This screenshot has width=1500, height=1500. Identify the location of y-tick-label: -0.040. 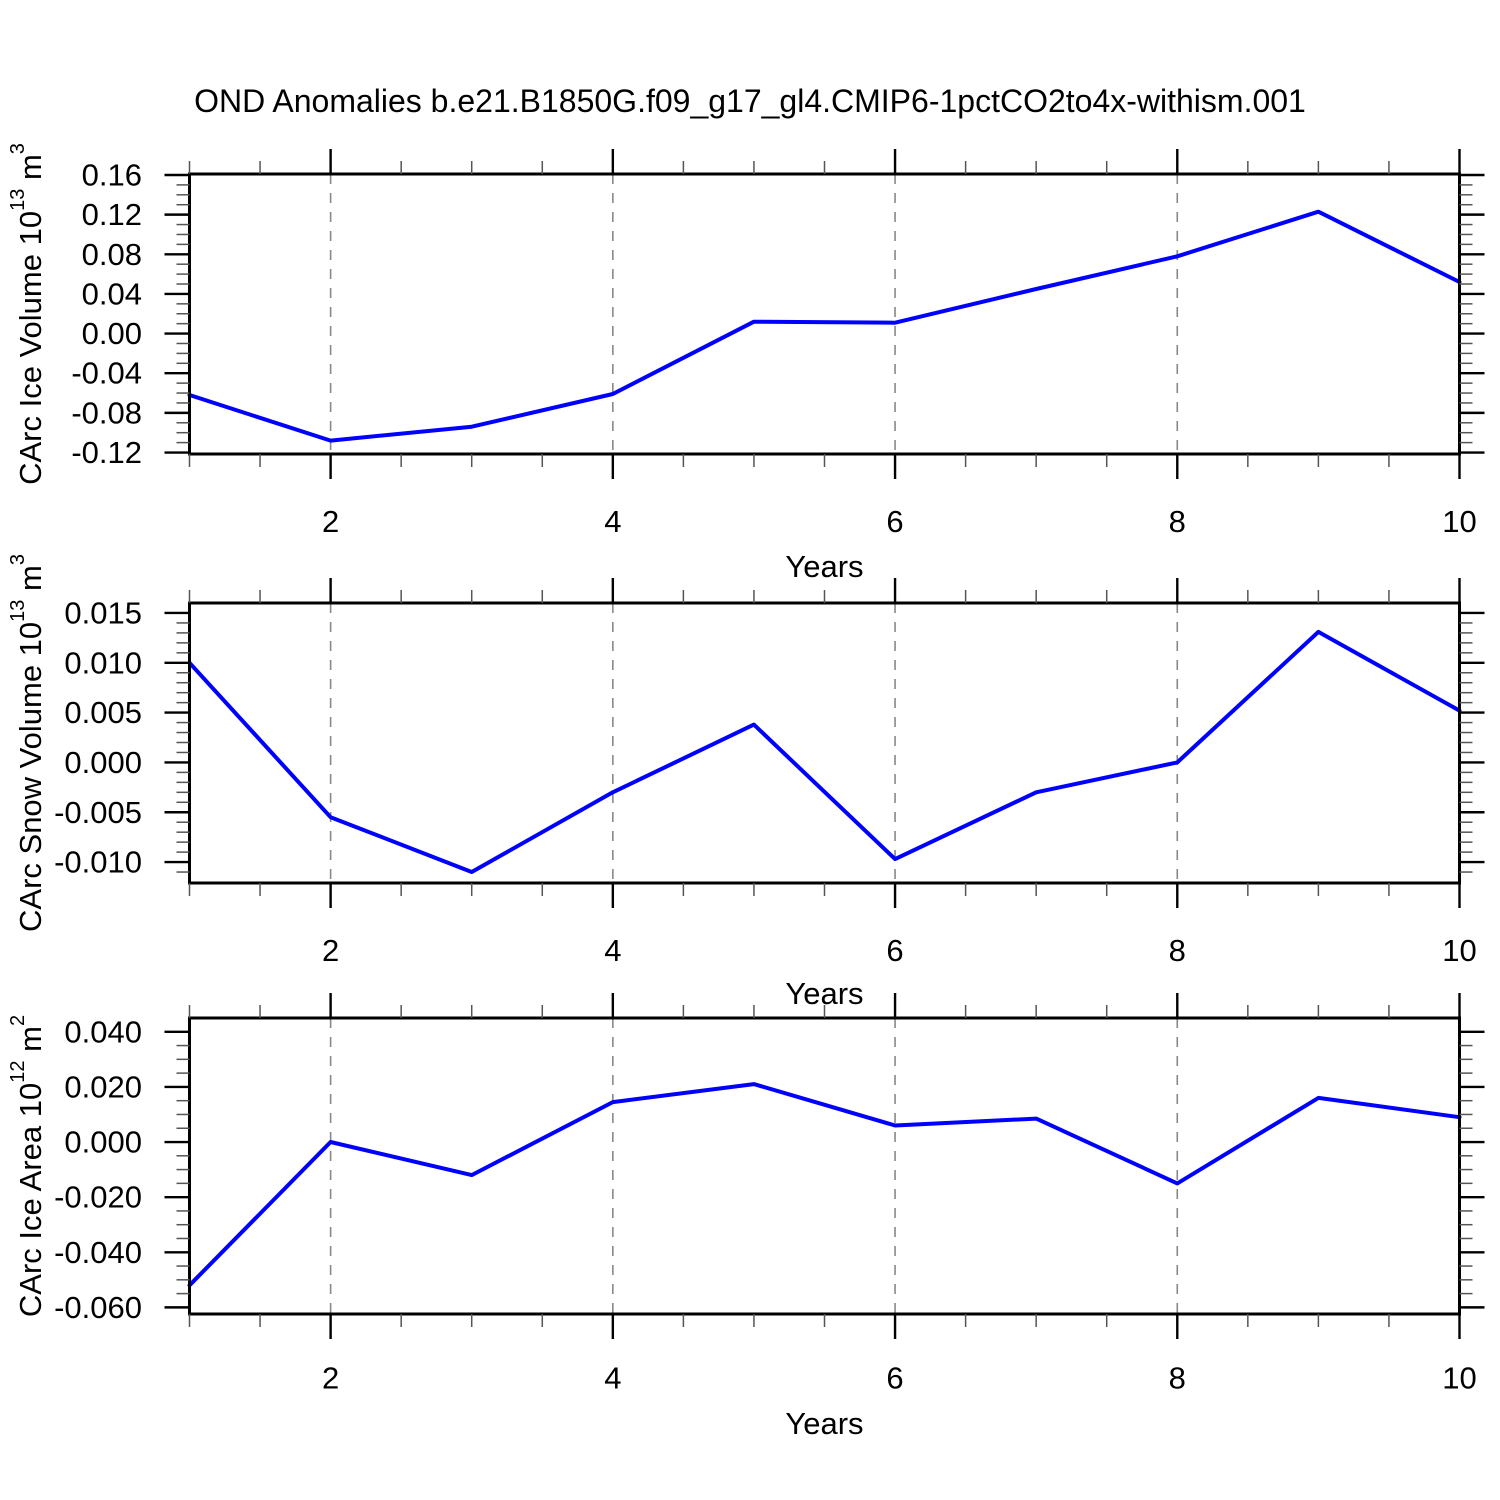
(98, 1252).